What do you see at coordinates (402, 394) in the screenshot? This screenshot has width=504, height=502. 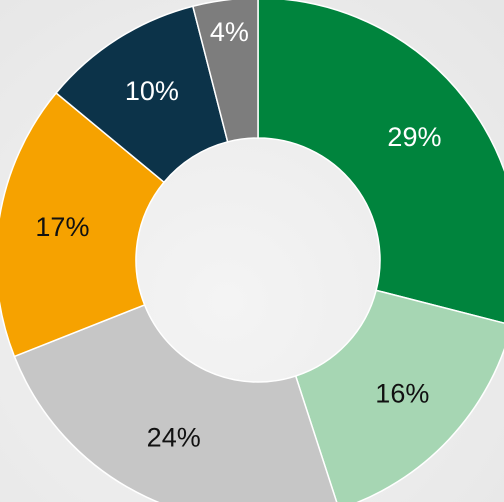 I see `data-label: 16%` at bounding box center [402, 394].